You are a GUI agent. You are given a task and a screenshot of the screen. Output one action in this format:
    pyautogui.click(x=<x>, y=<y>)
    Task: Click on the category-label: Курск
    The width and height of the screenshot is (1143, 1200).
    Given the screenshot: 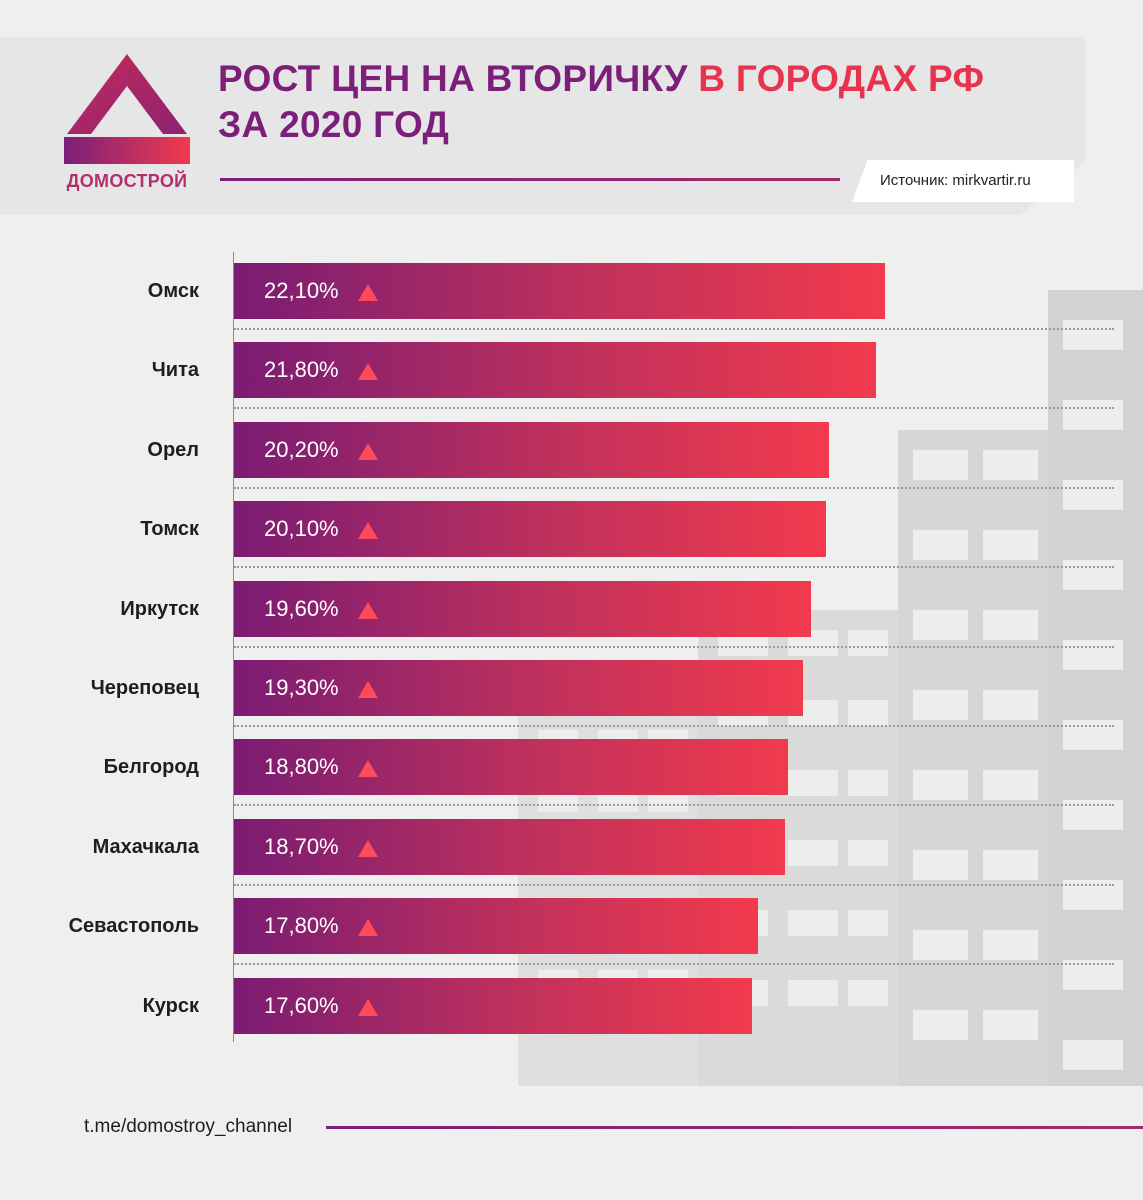 What is the action you would take?
    pyautogui.click(x=170, y=1006)
    